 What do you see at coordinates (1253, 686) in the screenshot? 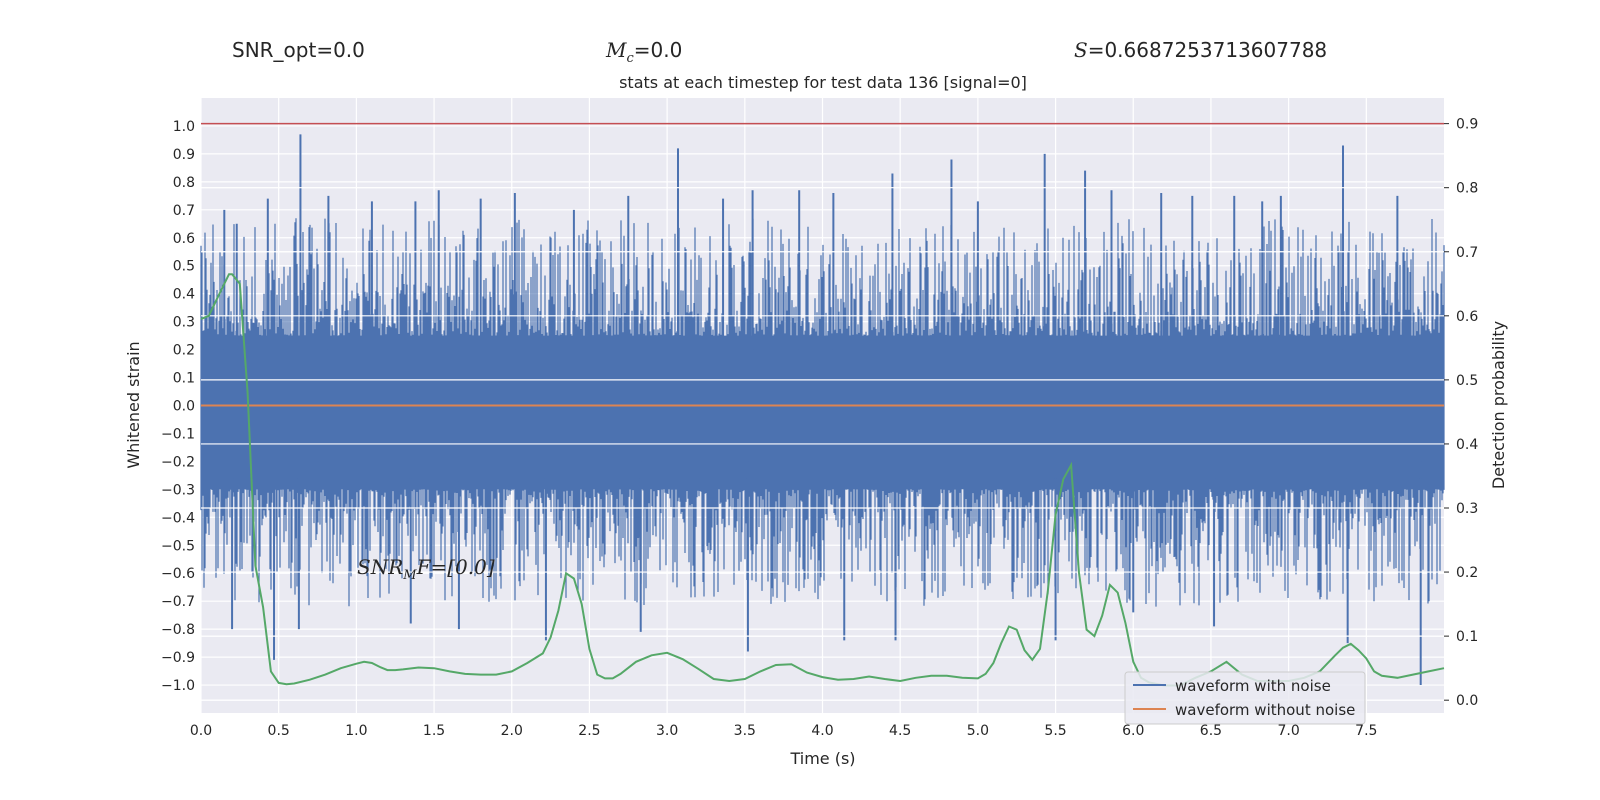
I see `legend-label-noise: waveform with noise` at bounding box center [1253, 686].